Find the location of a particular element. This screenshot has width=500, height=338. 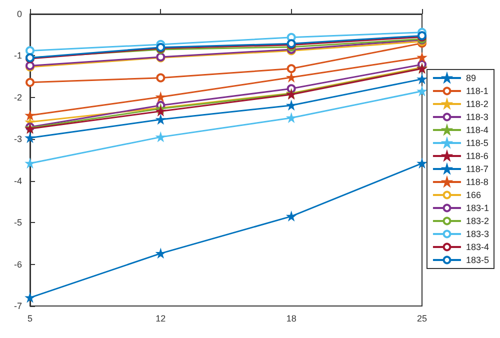

legend-label: 183-1 is located at coordinates (478, 208).